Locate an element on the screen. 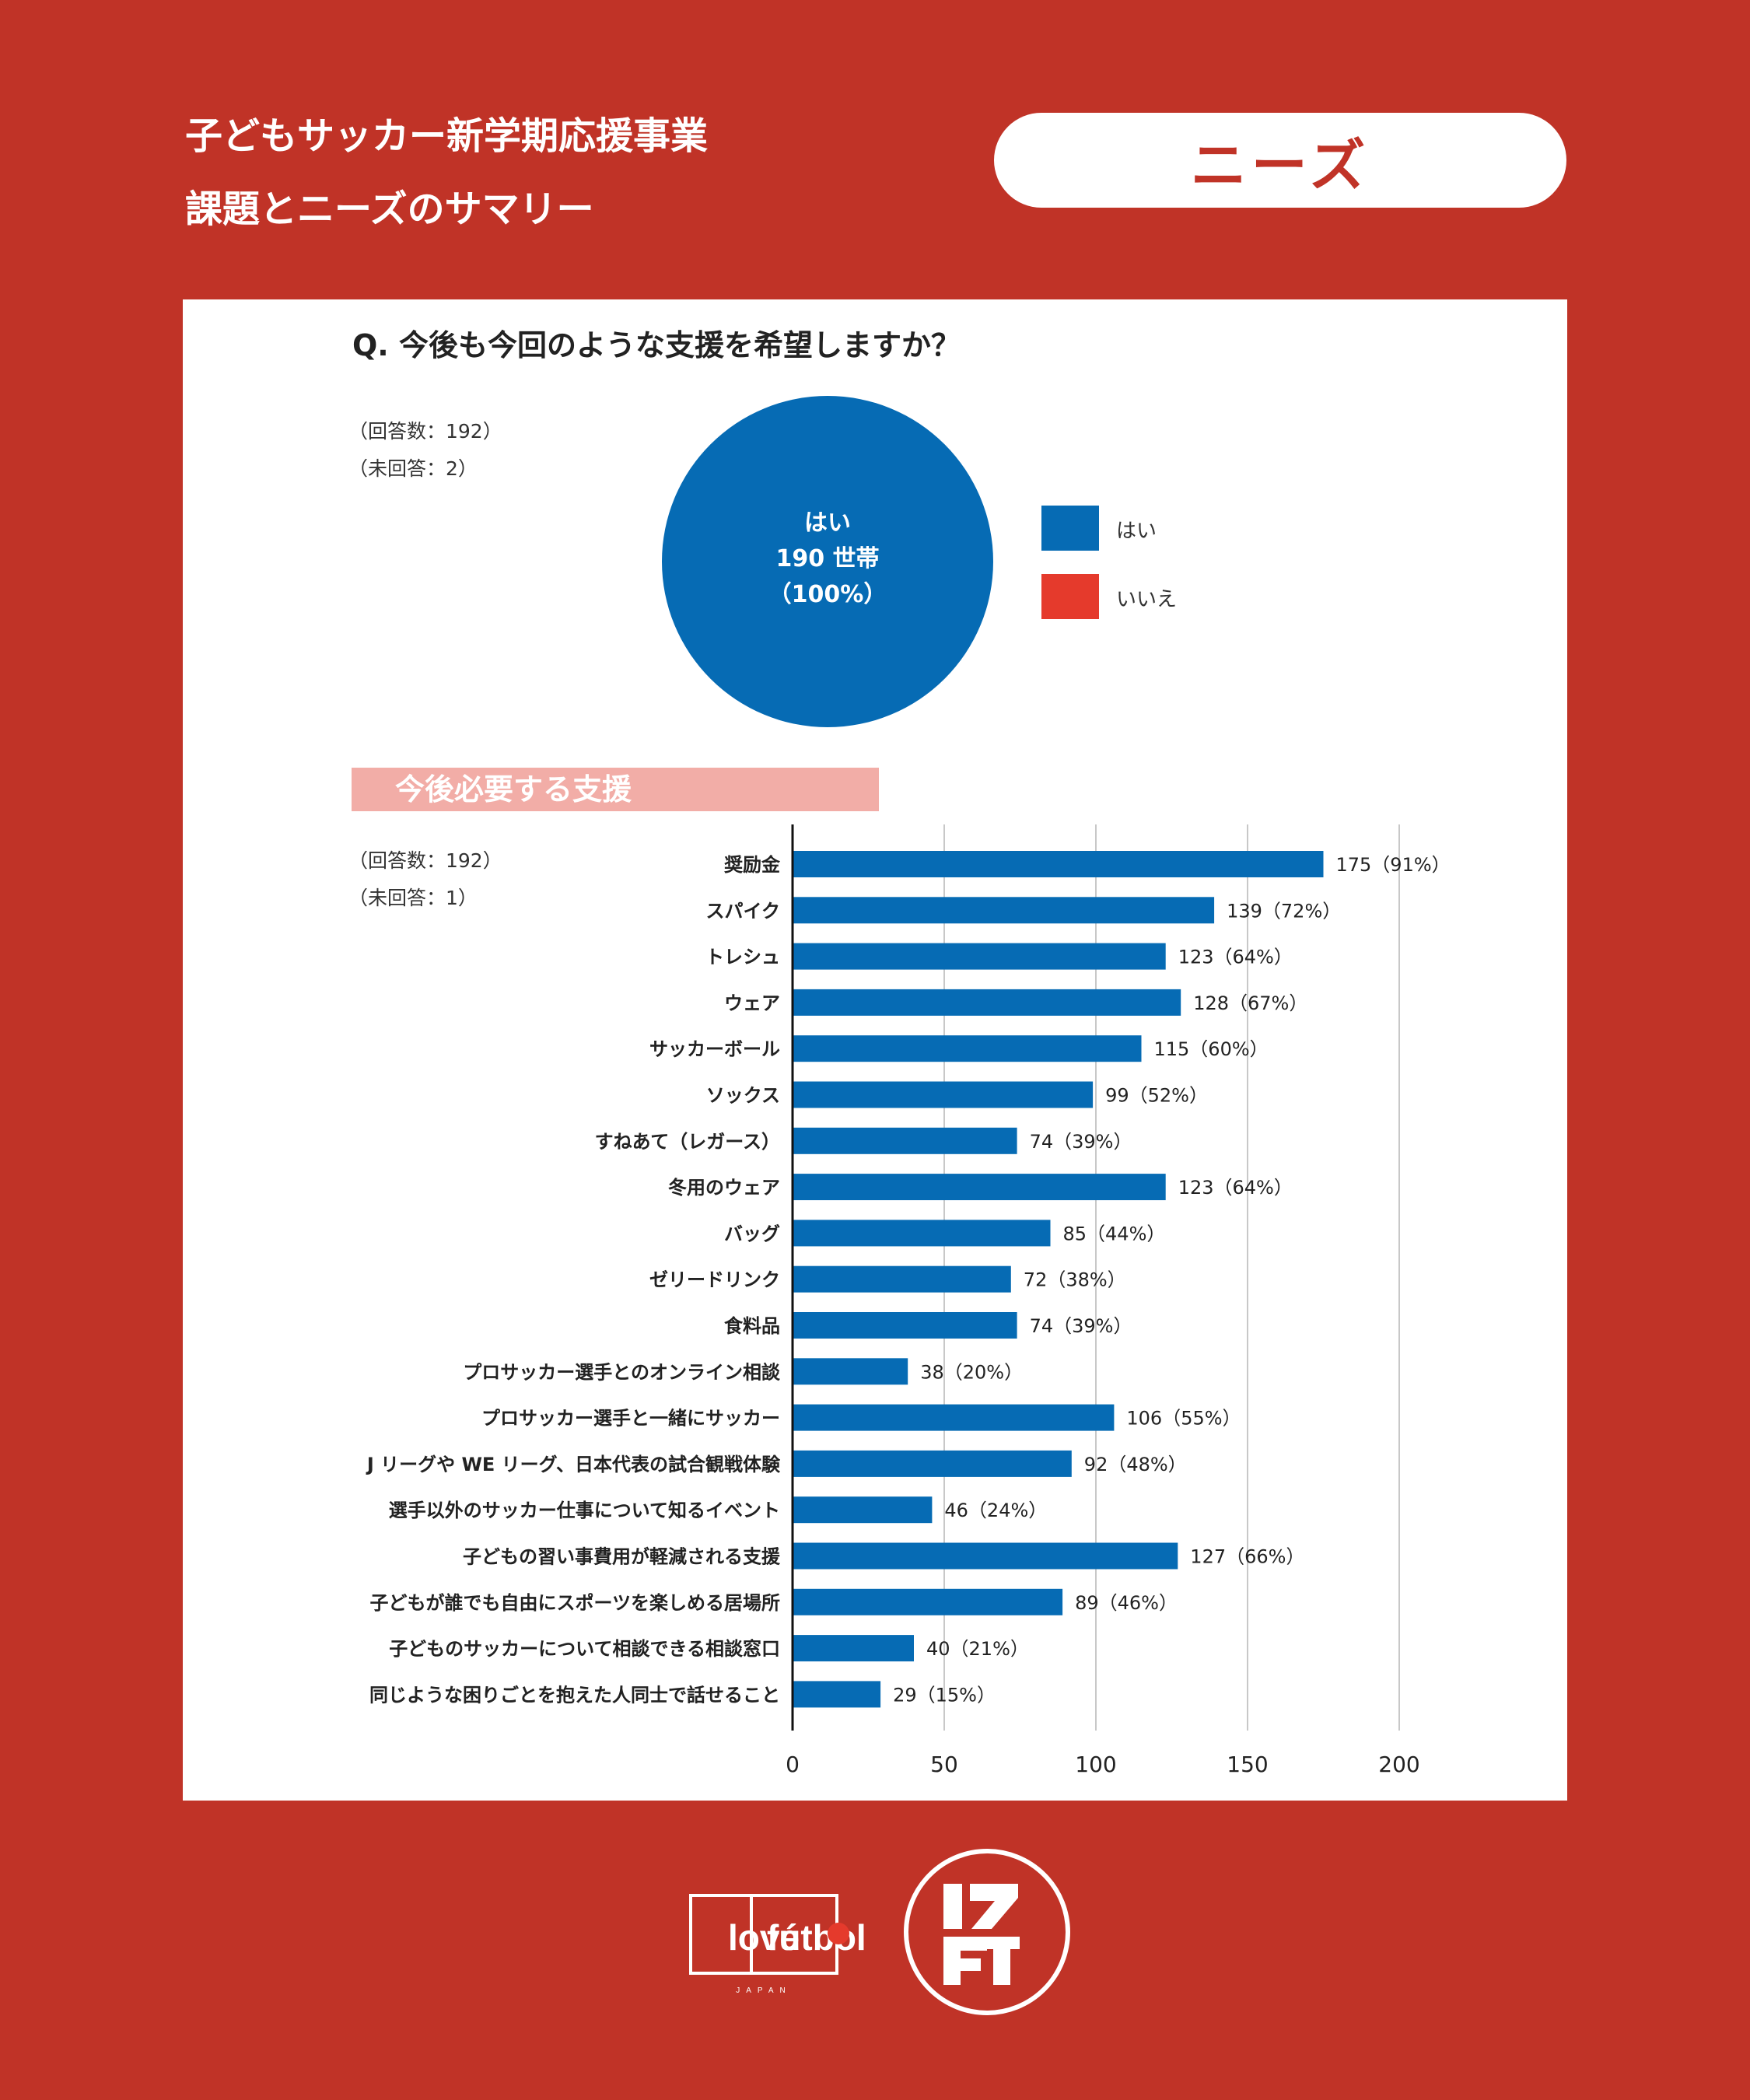 This screenshot has height=2100, width=1750. category-label-16: 子どもが誰でも自由にスポーツを楽しめる居場所 is located at coordinates (575, 1603).